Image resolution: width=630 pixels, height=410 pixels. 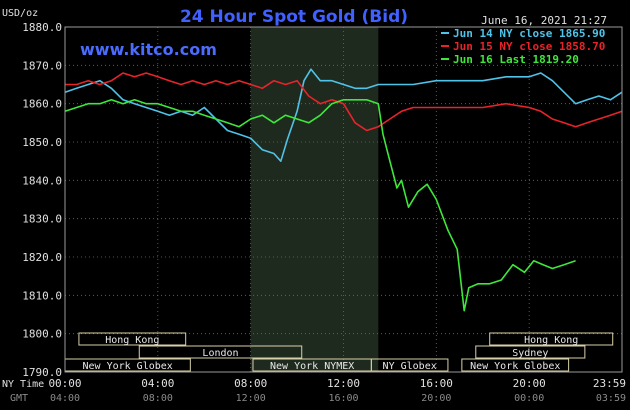 What do you see at coordinates (436, 398) in the screenshot?
I see `x-tick-label-gmt: 20:00` at bounding box center [436, 398].